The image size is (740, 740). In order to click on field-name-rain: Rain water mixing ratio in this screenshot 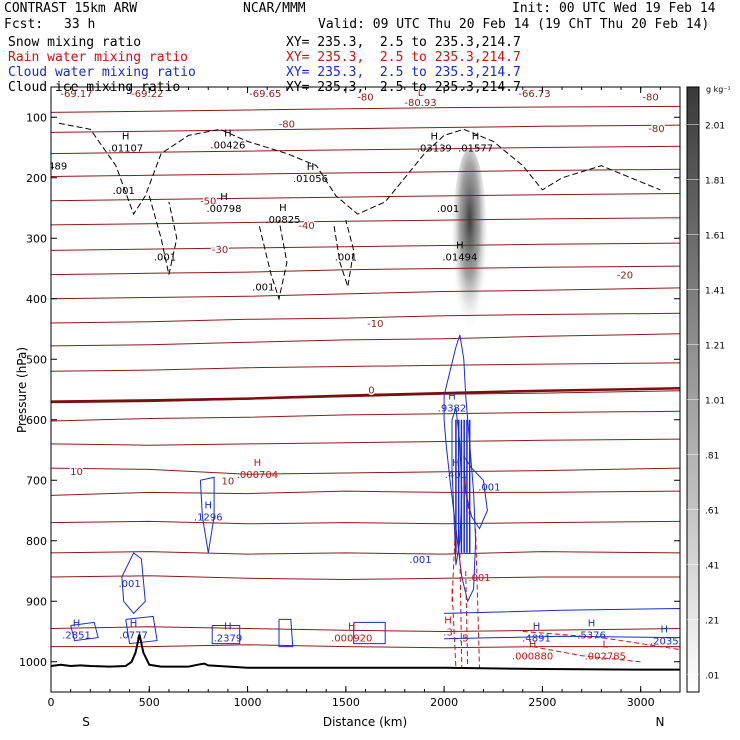, I will do `click(98, 57)`.